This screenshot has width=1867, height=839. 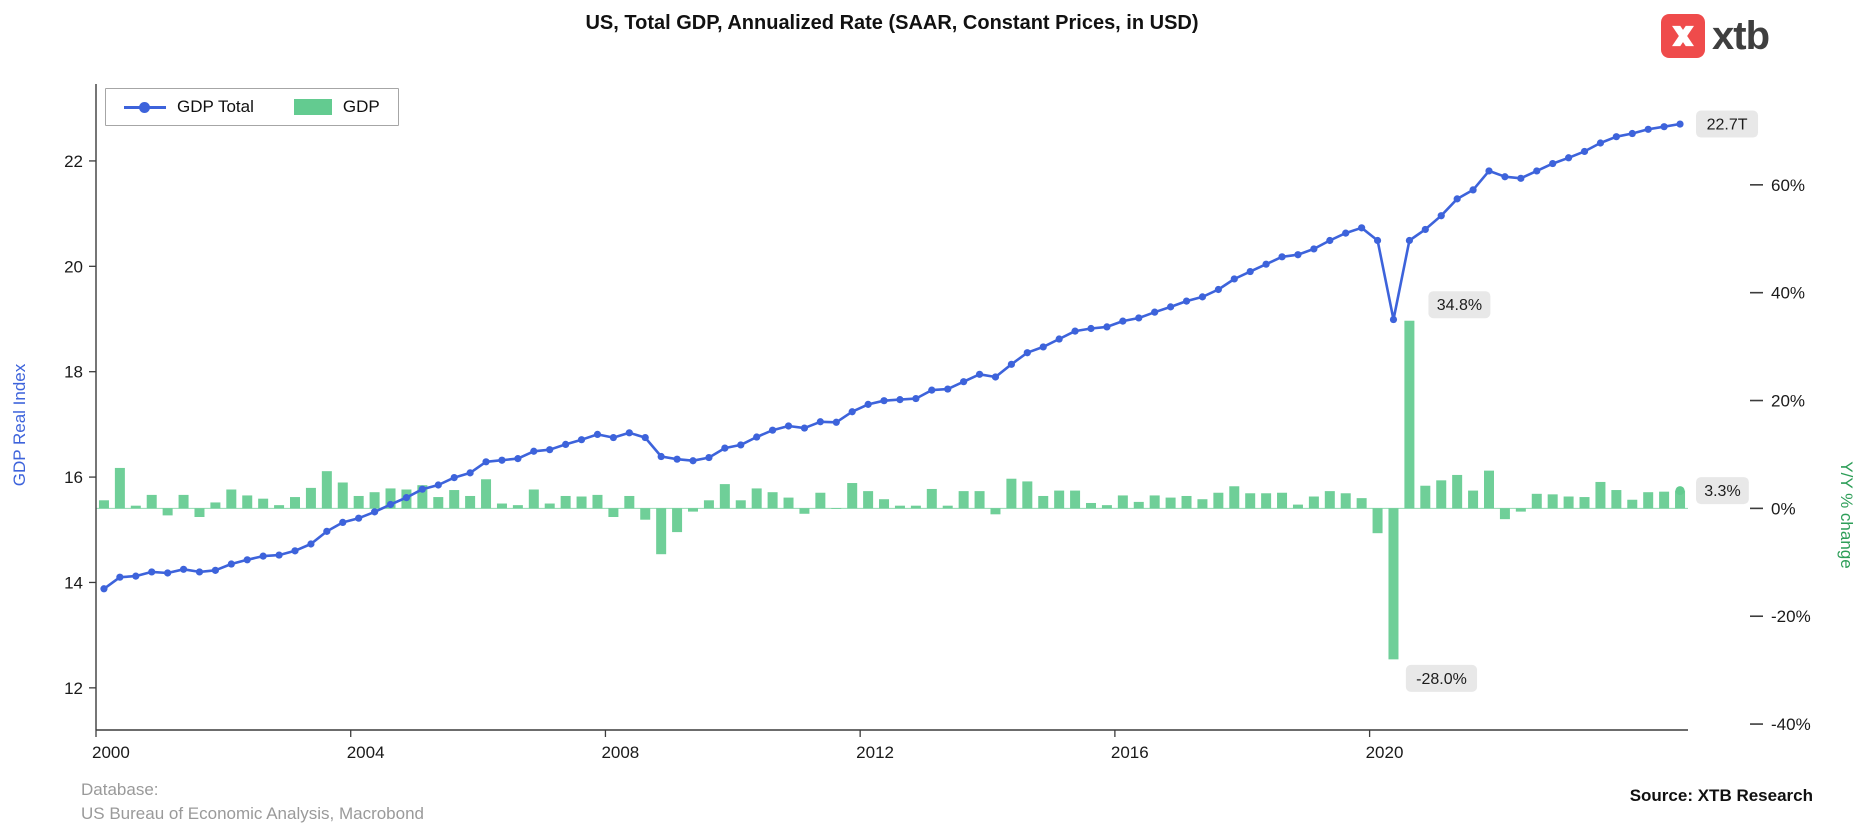 I want to click on x-axis: 2000 2004 2008 2012 2016 2020, so click(x=747, y=746).